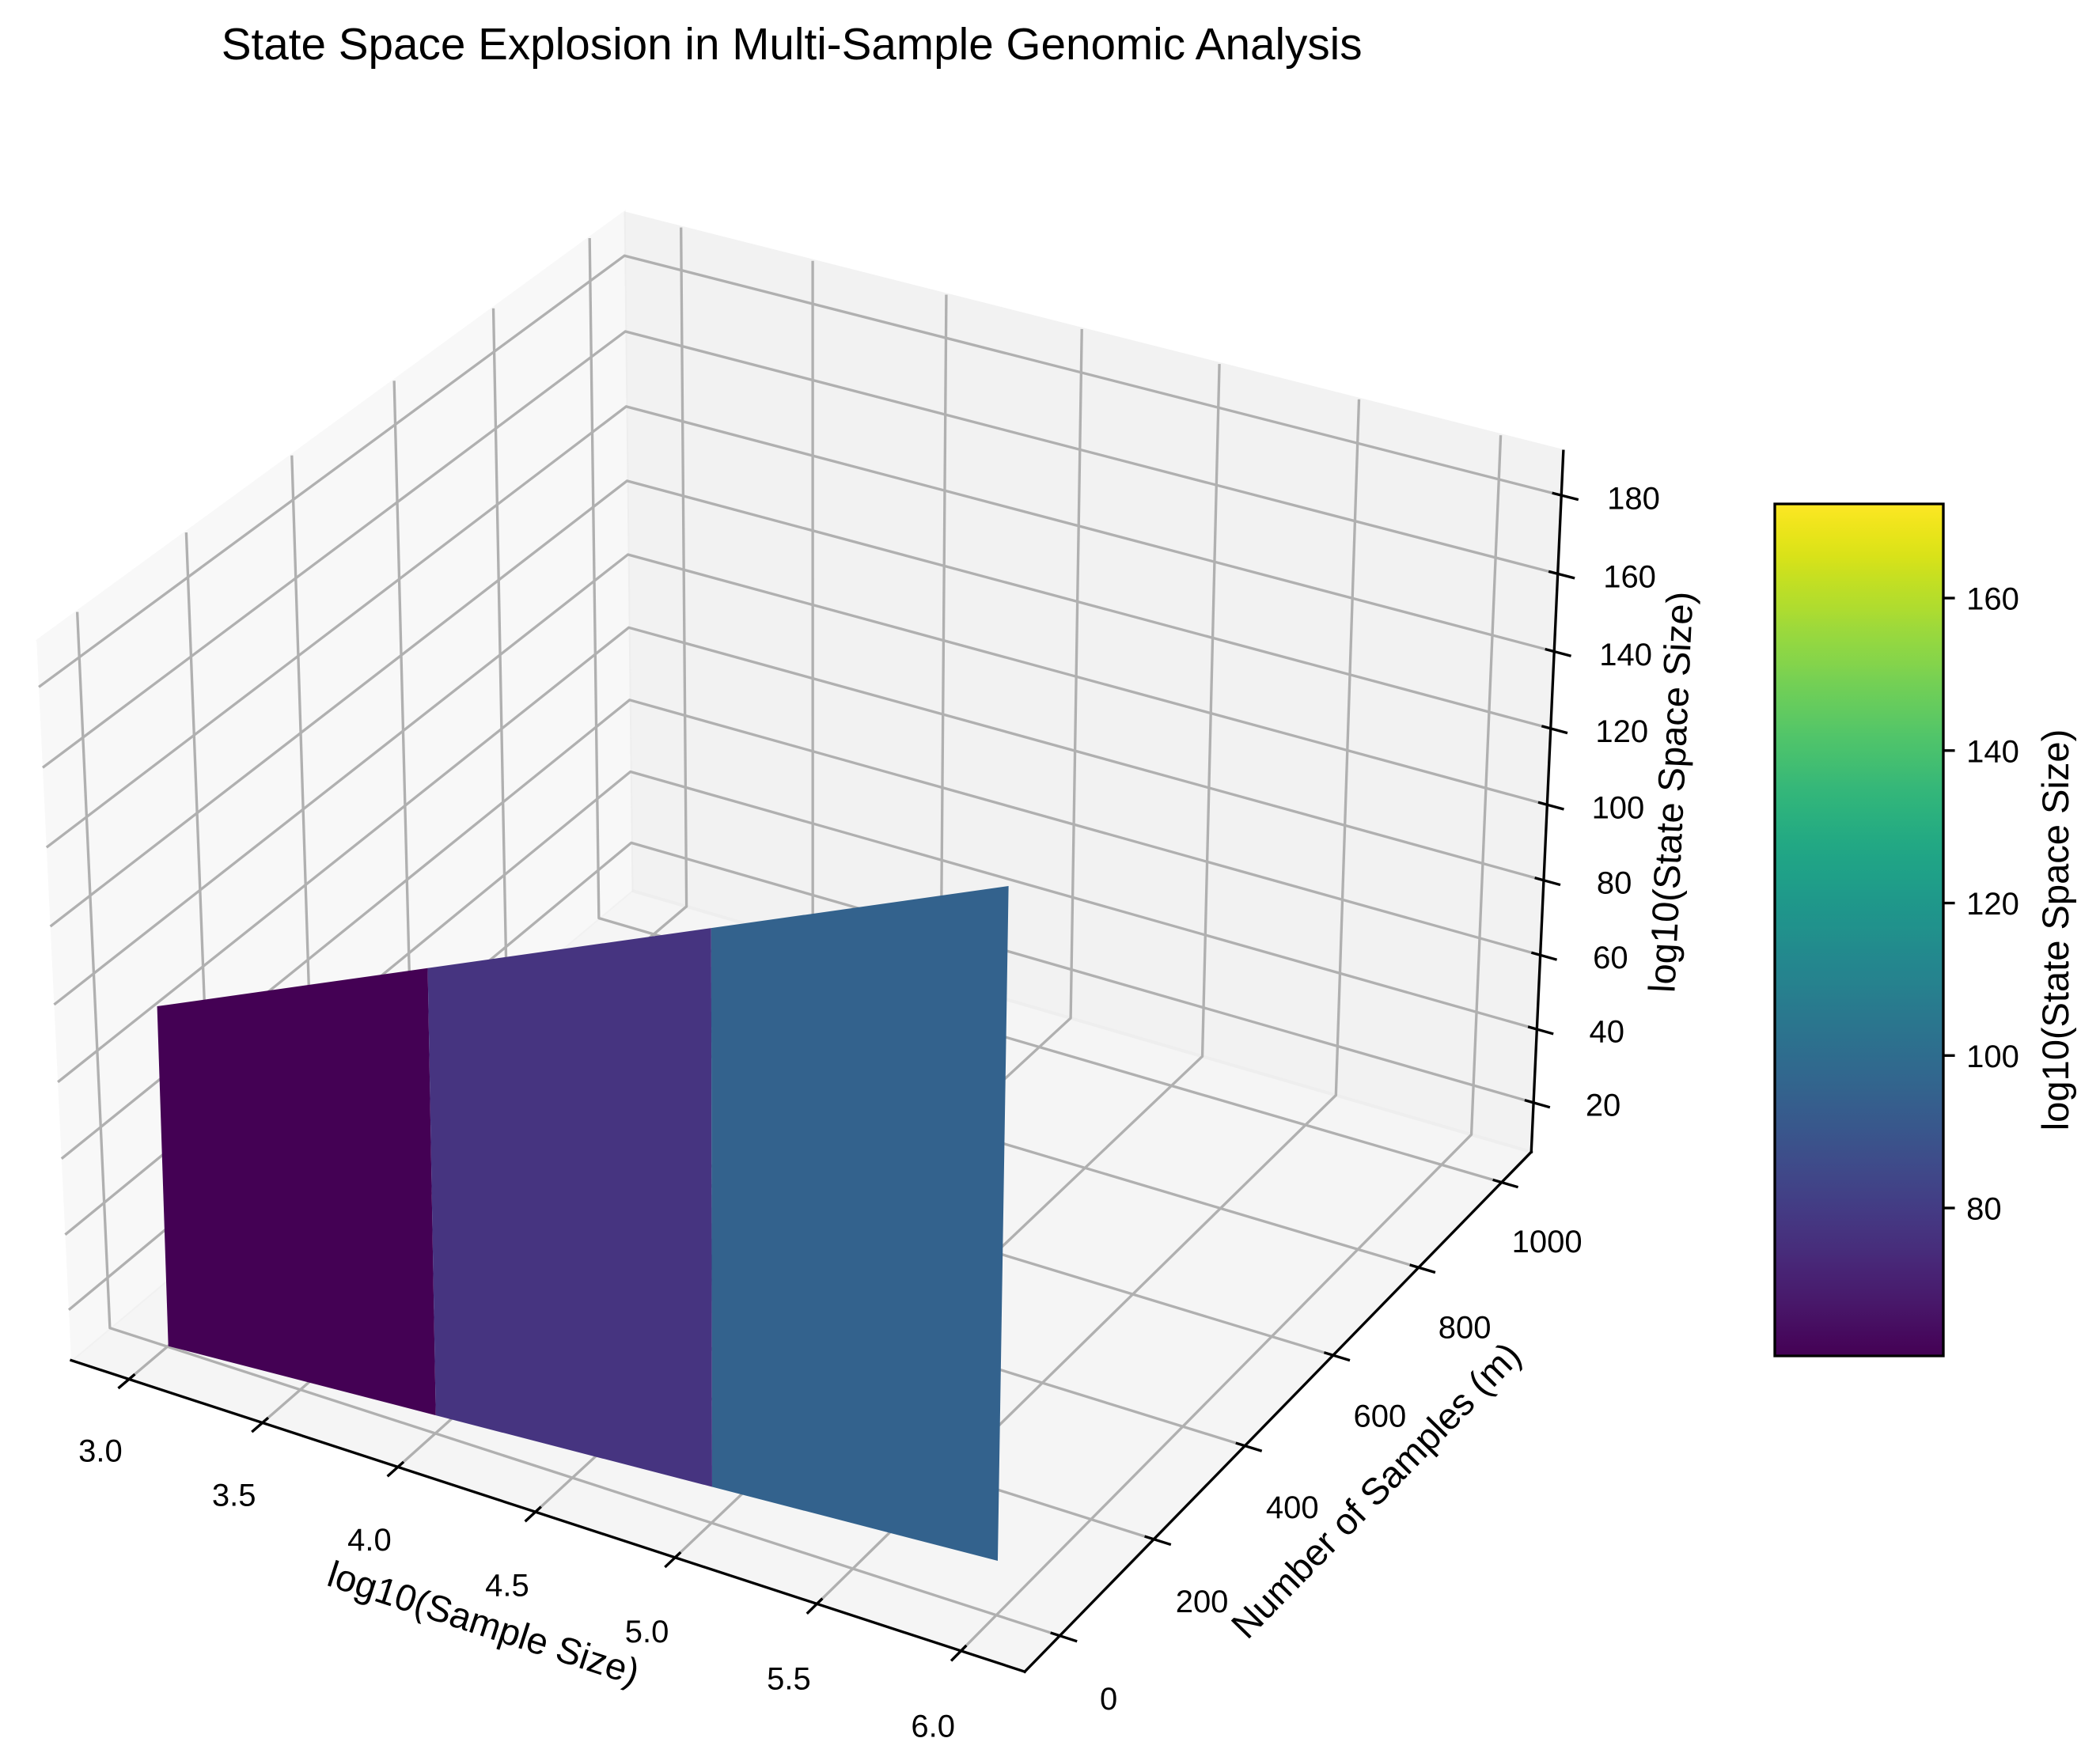 This screenshot has height=1757, width=2100. Describe the element at coordinates (1292, 1508) in the screenshot. I see `svg-text: 400` at that location.